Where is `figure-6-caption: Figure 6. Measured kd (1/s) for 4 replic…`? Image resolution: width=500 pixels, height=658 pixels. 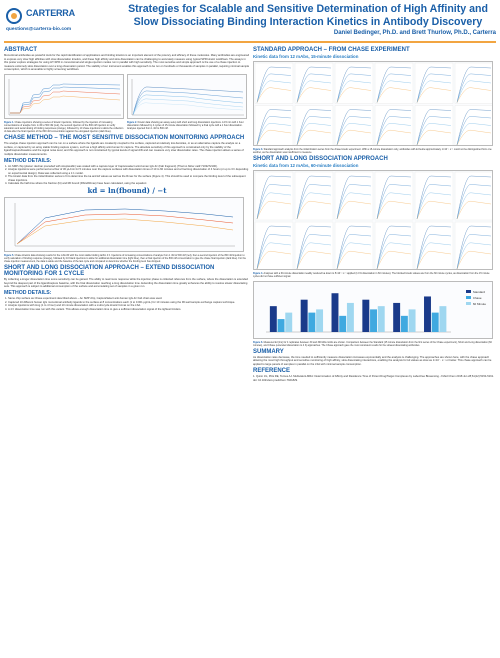 figure-6-caption: Figure 6. Measured kd (1/s) for 4 replic… is located at coordinates (372, 343).